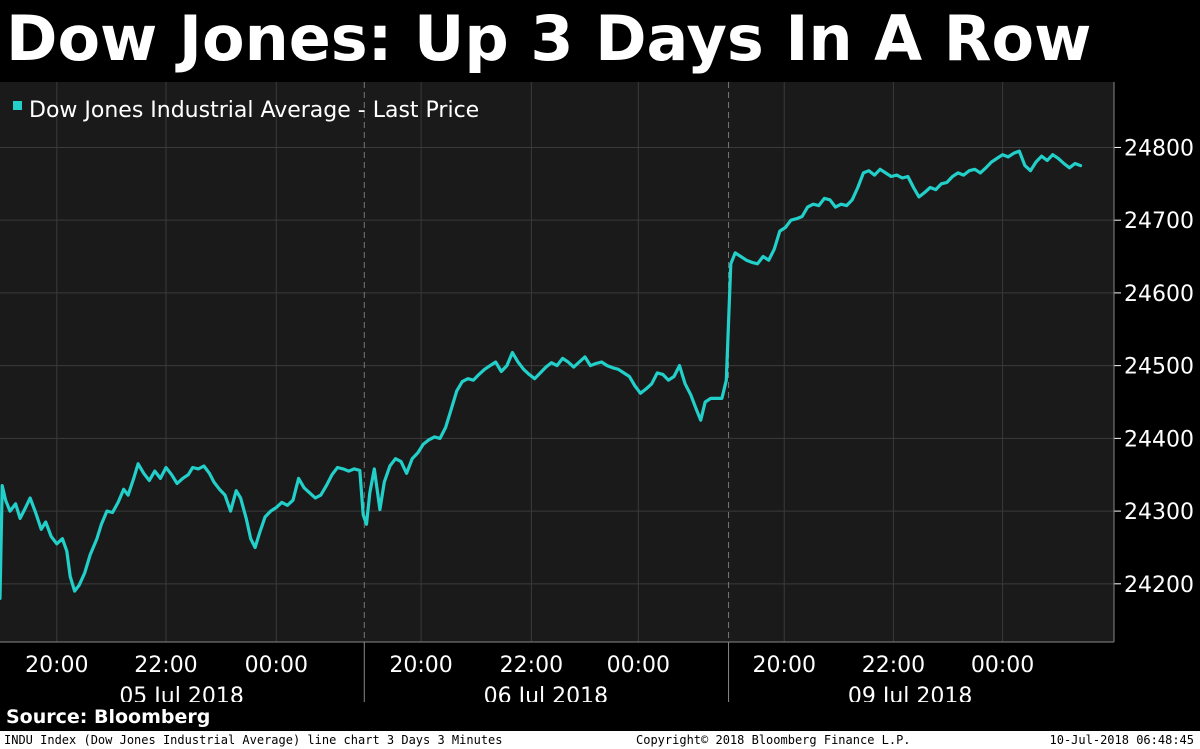 The height and width of the screenshot is (749, 1200). What do you see at coordinates (1159, 367) in the screenshot?
I see `y-tick-label: 24500` at bounding box center [1159, 367].